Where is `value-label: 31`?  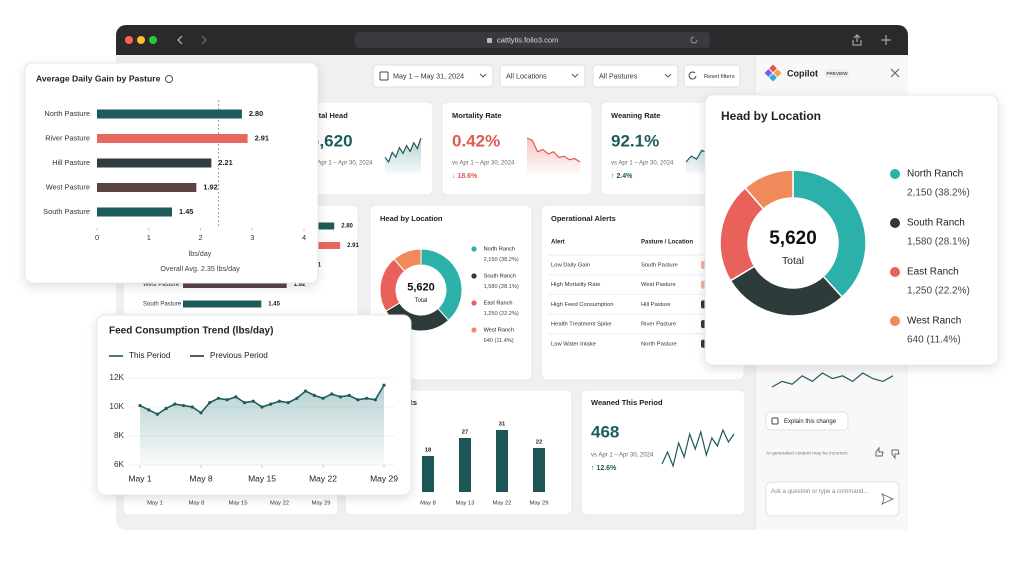
value-label: 31 is located at coordinates (502, 425).